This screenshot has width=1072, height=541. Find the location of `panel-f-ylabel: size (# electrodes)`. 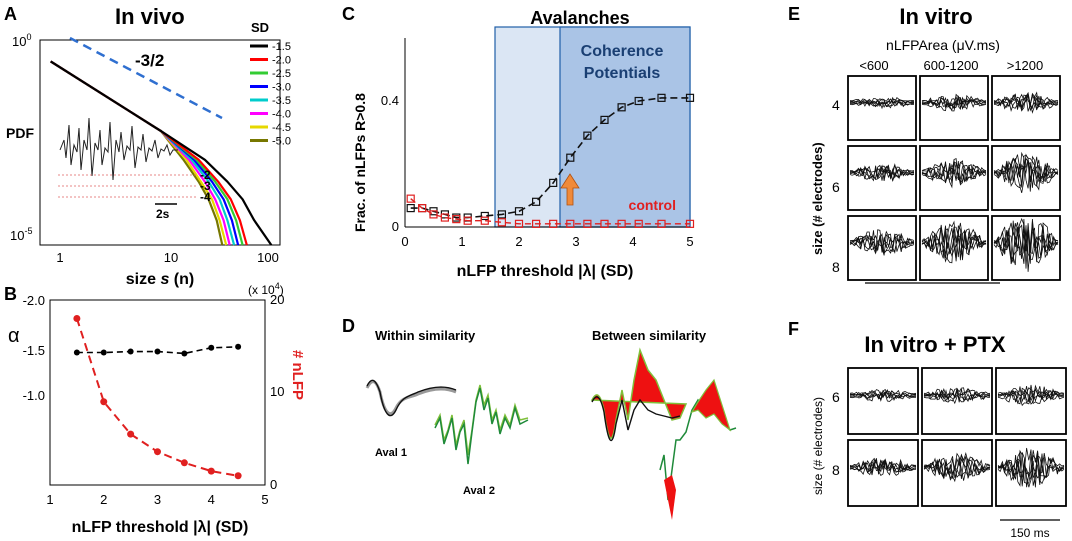

panel-f-ylabel: size (# electrodes) is located at coordinates (818, 446).